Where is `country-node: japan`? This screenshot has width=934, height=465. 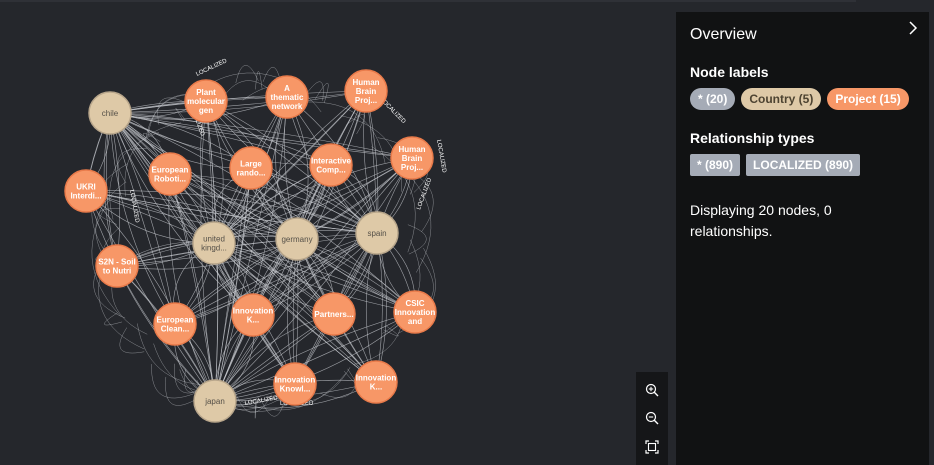 country-node: japan is located at coordinates (215, 401).